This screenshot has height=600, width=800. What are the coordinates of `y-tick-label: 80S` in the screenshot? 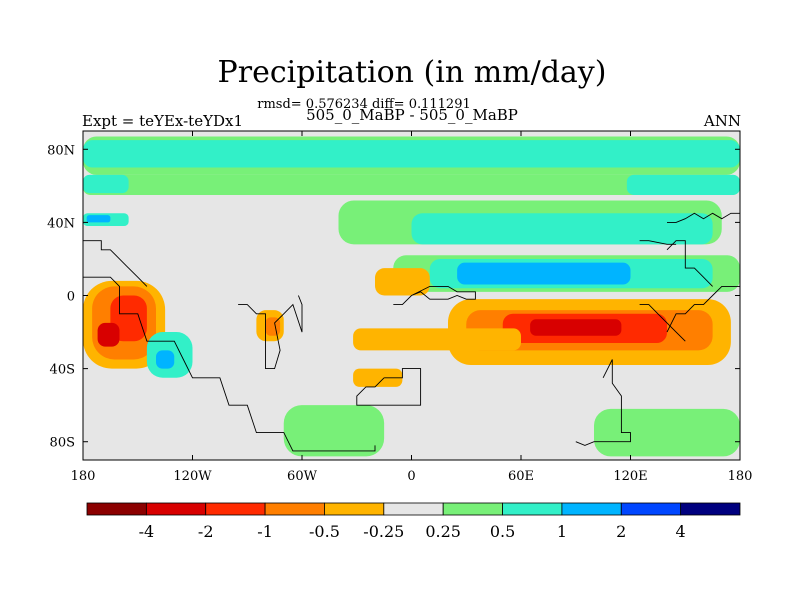 It's located at (62, 443).